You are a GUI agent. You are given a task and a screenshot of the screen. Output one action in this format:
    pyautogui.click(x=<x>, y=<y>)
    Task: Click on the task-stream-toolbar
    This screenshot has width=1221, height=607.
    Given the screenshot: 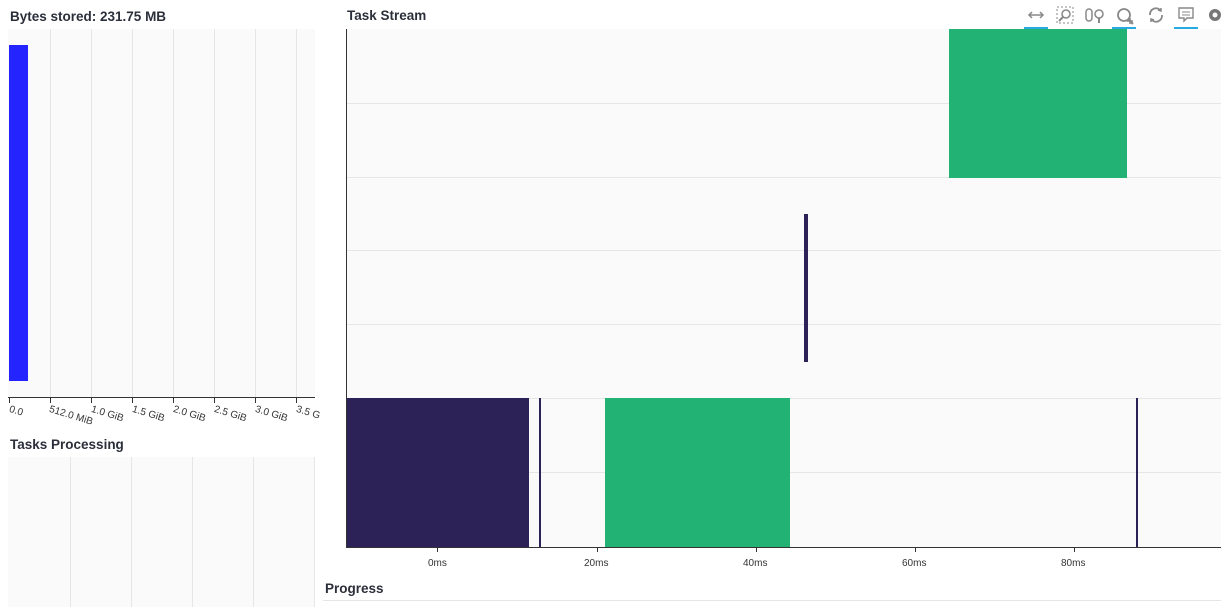 What is the action you would take?
    pyautogui.click(x=1121, y=16)
    